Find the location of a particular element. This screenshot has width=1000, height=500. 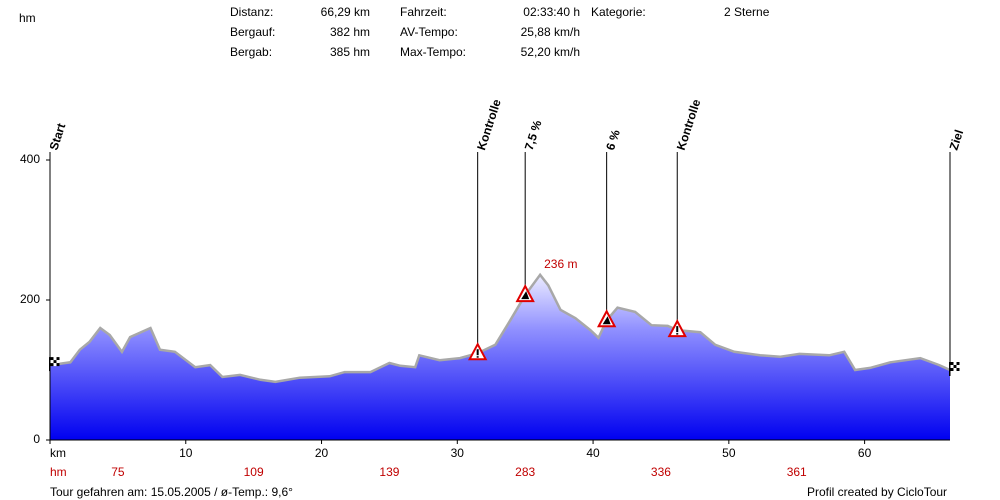

y-tick-label: 0 is located at coordinates (36, 439).